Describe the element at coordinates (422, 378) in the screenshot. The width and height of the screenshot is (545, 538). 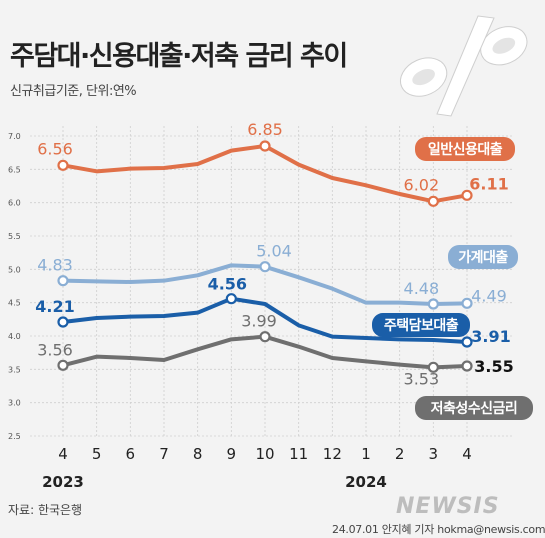
I see `data-label: 3.53` at that location.